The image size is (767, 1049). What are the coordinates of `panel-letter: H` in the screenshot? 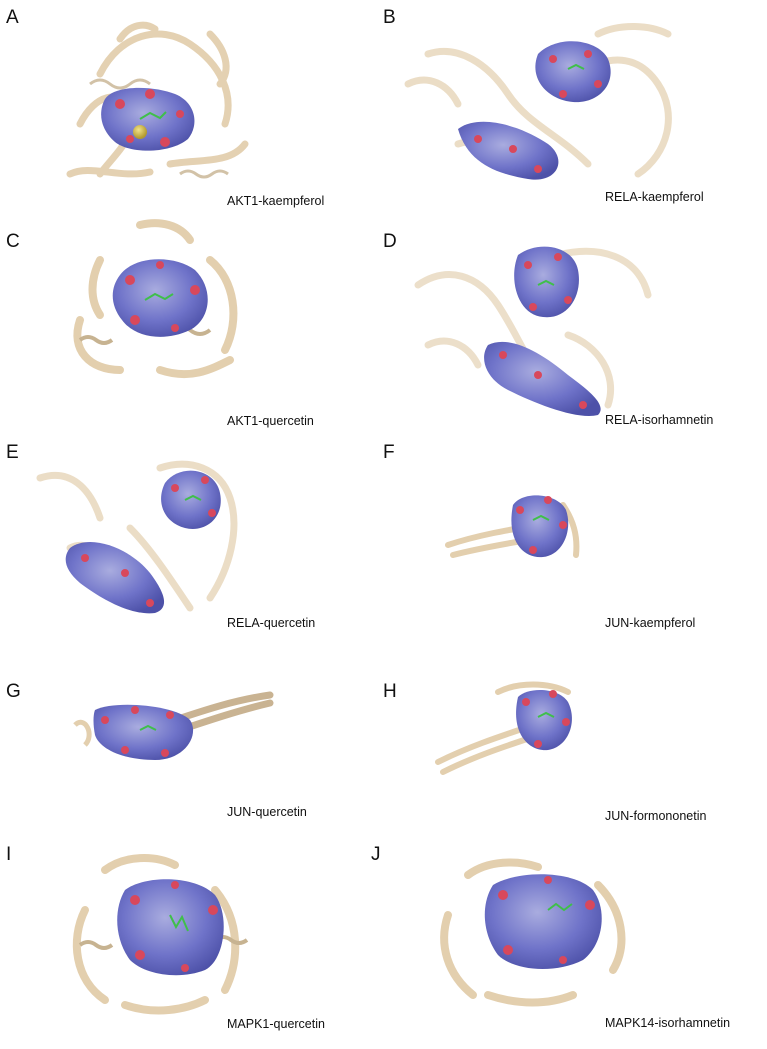 It's located at (390, 691).